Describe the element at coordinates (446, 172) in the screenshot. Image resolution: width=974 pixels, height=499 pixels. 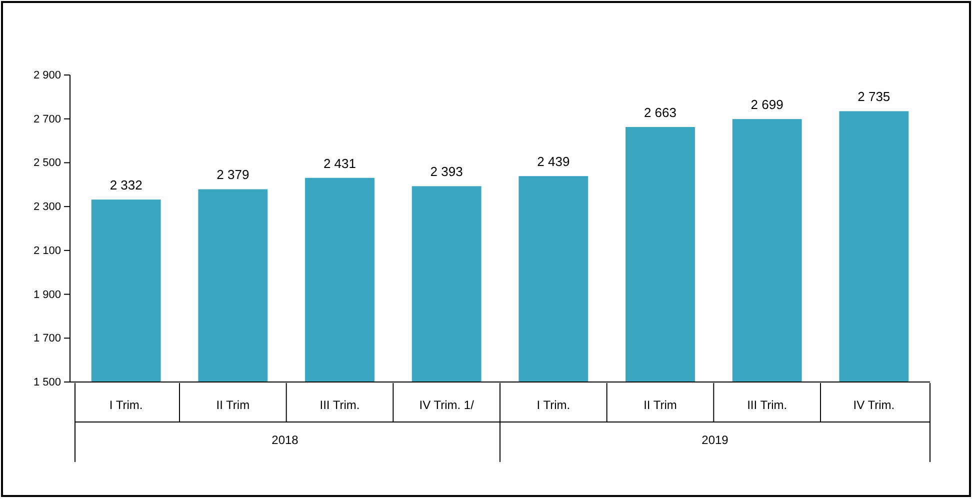
I see `data-label: 2 393` at that location.